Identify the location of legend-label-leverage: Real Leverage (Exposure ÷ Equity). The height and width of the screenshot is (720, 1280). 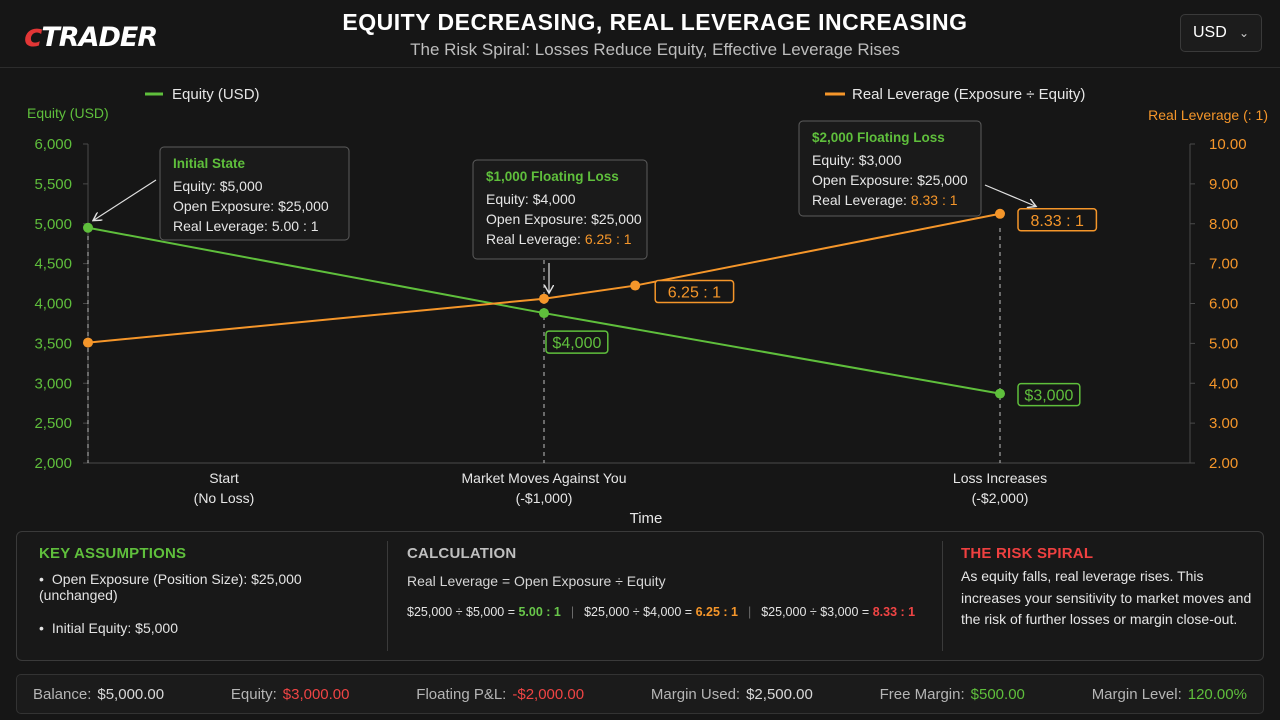
(968, 94).